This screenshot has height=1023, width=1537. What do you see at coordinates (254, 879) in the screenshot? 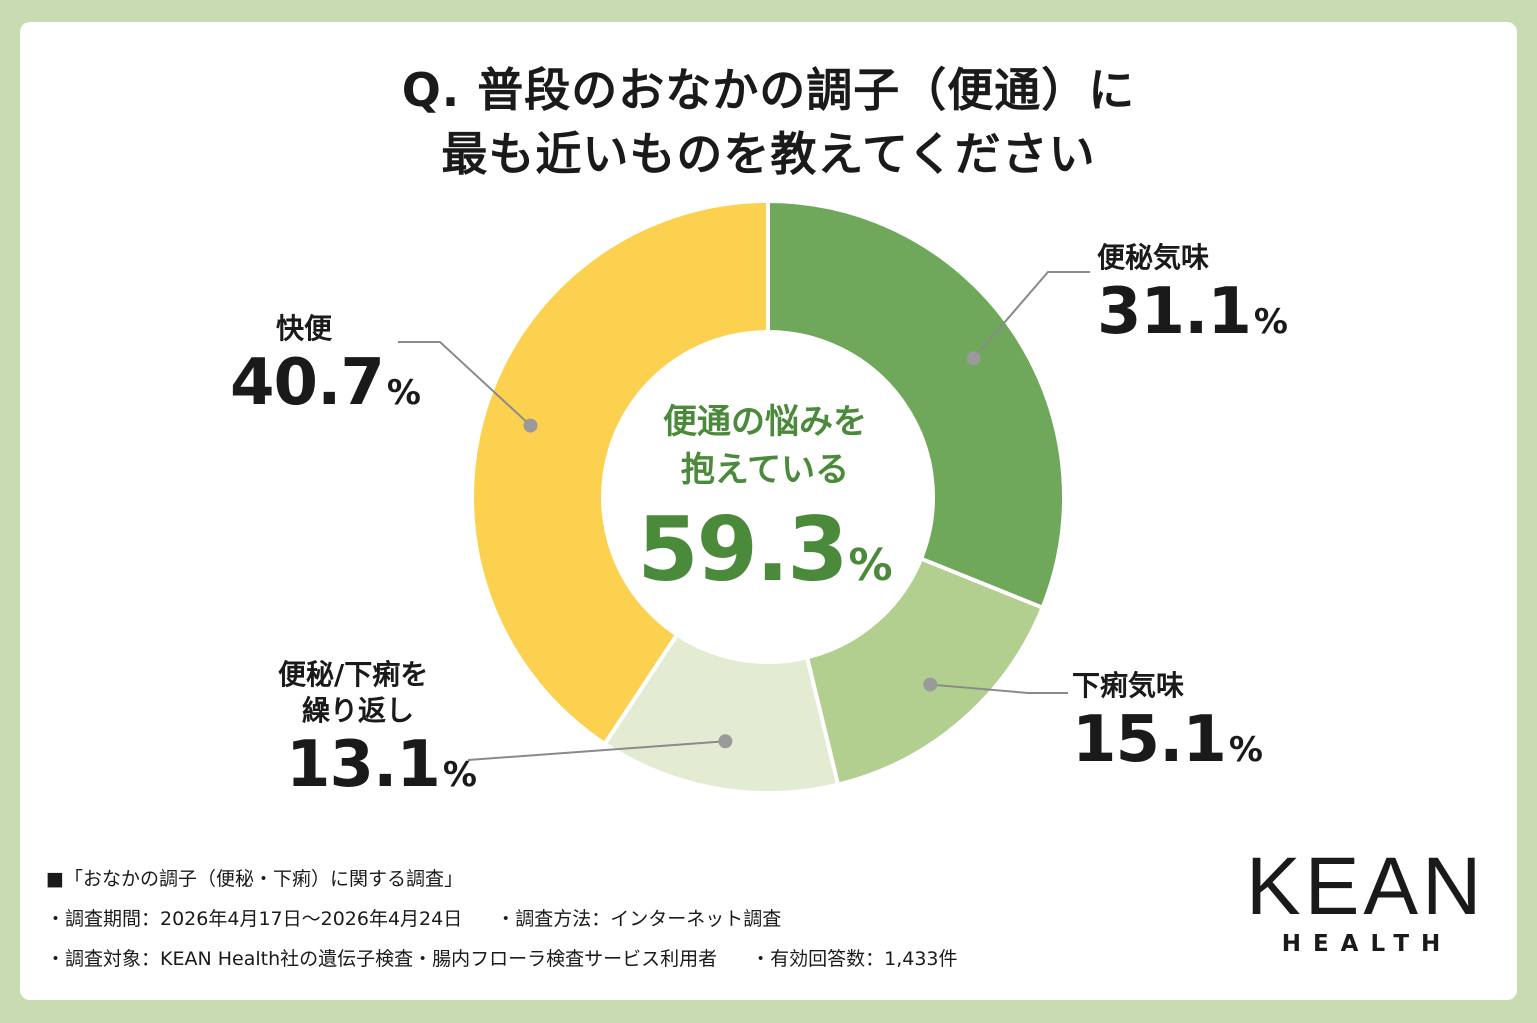
I see `footer-survey-name: ■「おなかの調子（便秘・下痢）に関する調査」` at bounding box center [254, 879].